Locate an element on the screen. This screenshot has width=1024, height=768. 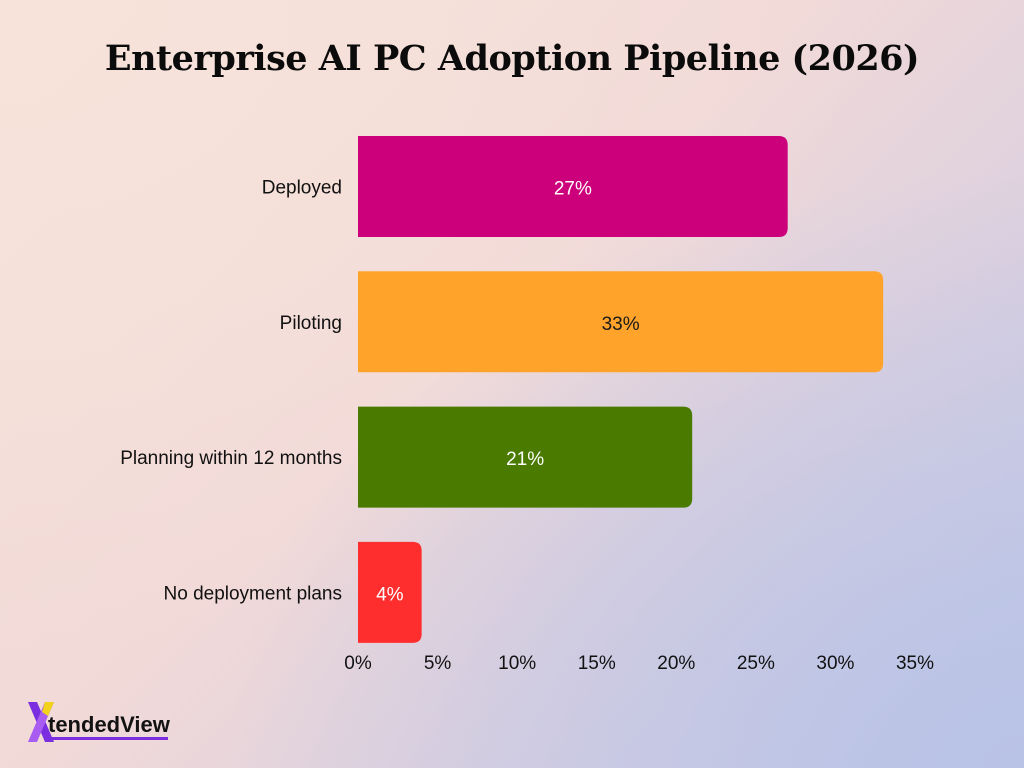
x-tick-label: 5% is located at coordinates (438, 663).